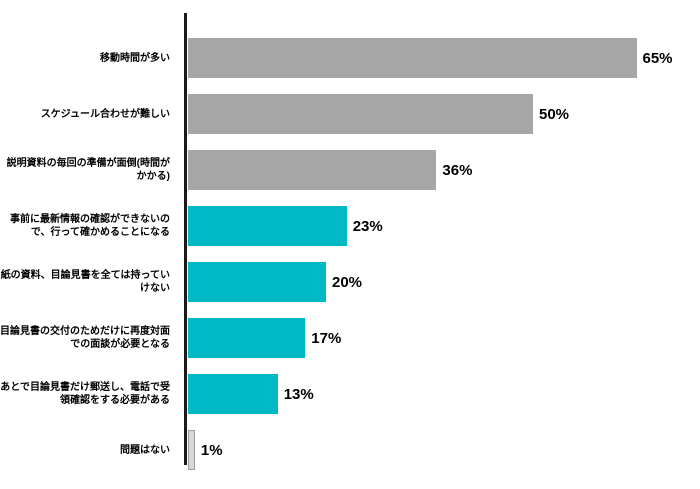 The width and height of the screenshot is (700, 489). What do you see at coordinates (85, 338) in the screenshot?
I see `category-label: 目論見書の交付のためだけに再度対面での面談が必要となる` at bounding box center [85, 338].